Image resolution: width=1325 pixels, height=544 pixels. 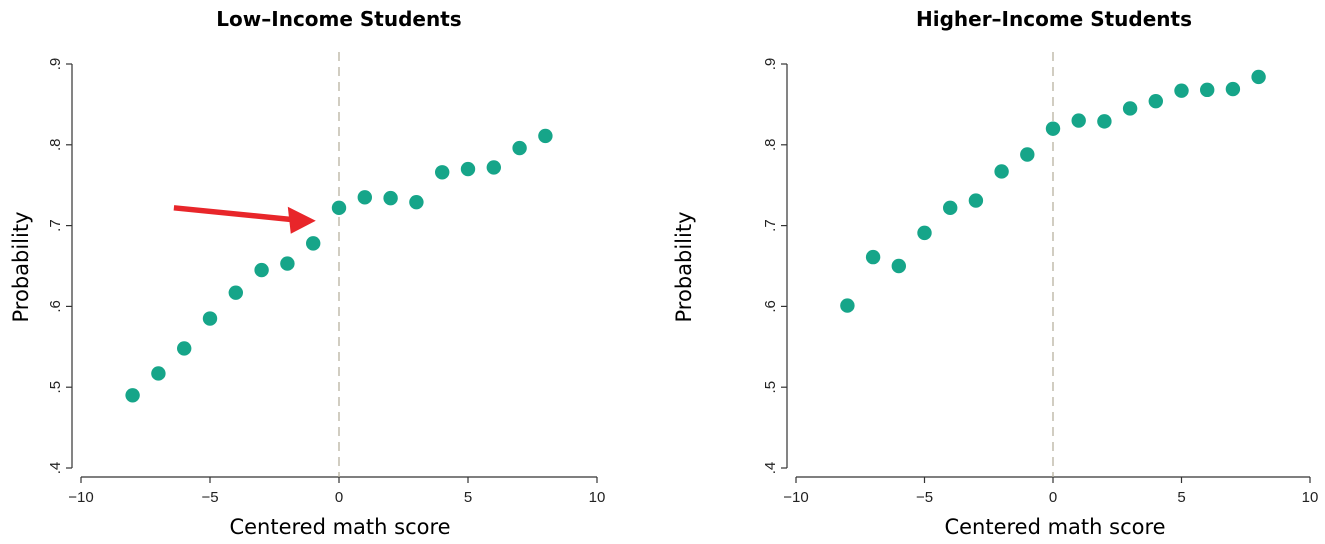 I want to click on arrow-head, so click(x=301, y=220).